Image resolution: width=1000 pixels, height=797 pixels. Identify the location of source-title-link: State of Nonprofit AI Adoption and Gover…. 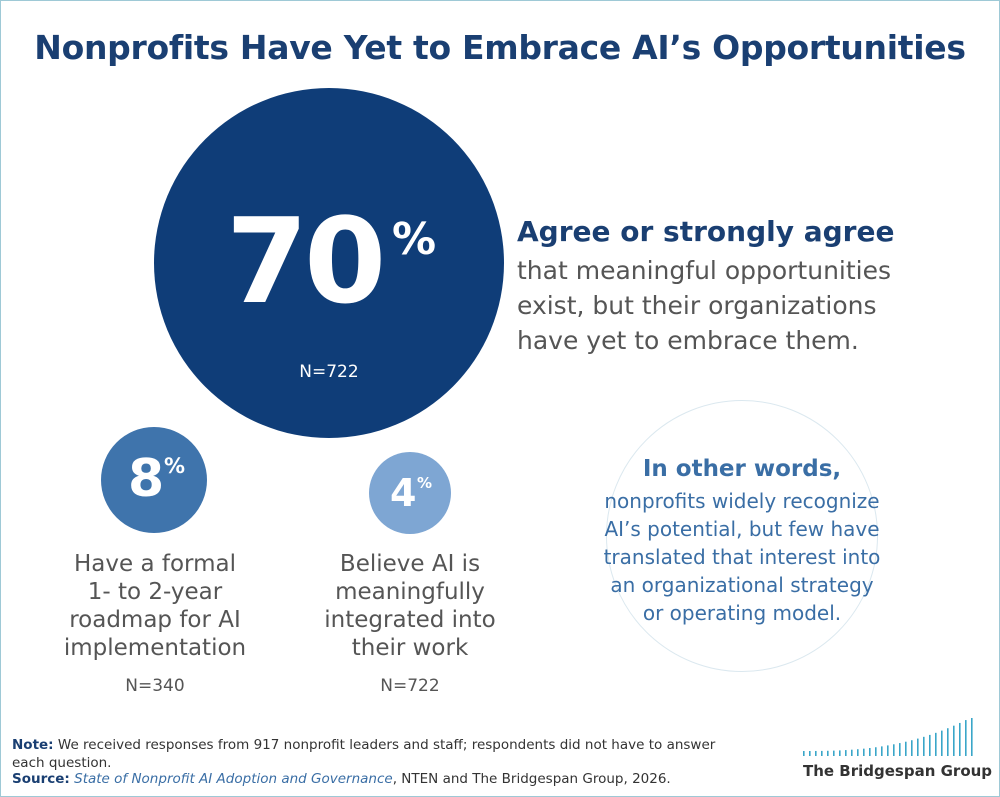
(233, 779).